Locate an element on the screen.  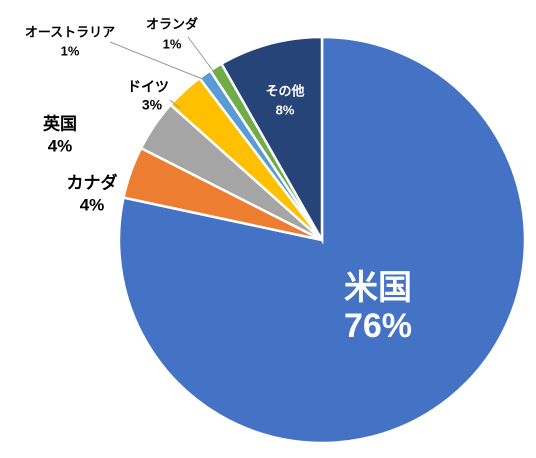
slice-label: 英国 is located at coordinates (60, 123).